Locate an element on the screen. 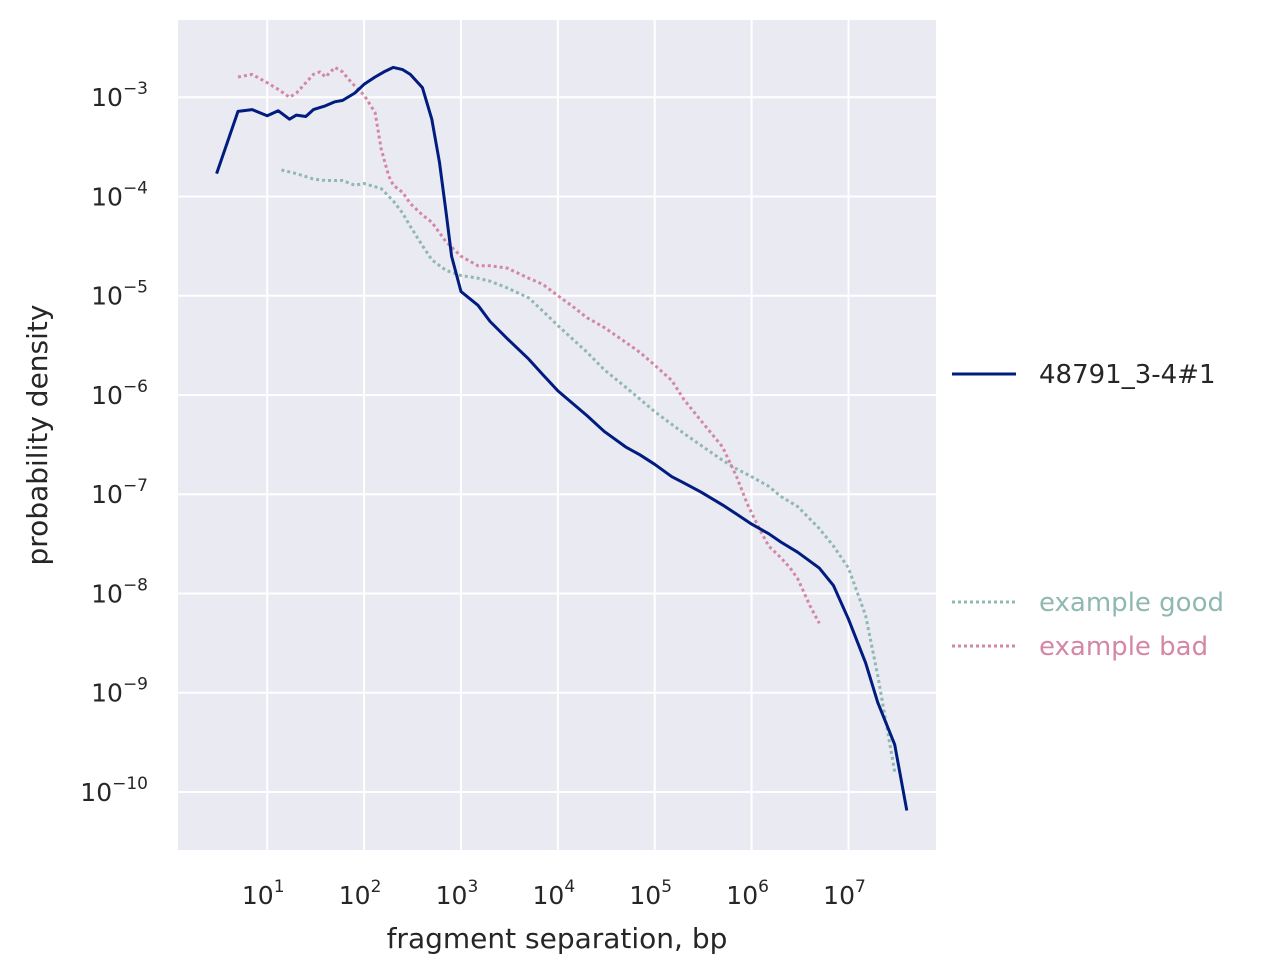  y-tick-label-5: 10⁻⁸ is located at coordinates (119, 591).